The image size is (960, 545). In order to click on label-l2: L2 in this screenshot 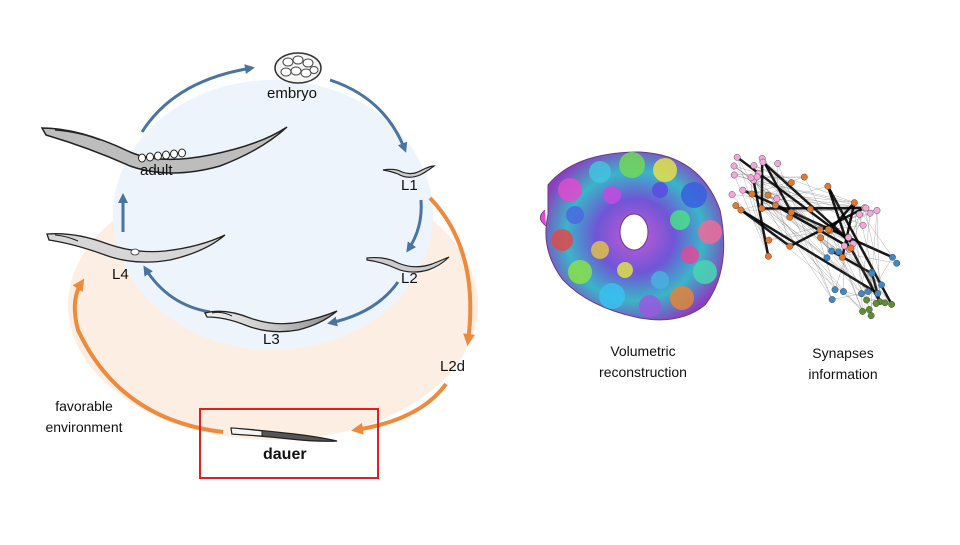, I will do `click(409, 278)`.